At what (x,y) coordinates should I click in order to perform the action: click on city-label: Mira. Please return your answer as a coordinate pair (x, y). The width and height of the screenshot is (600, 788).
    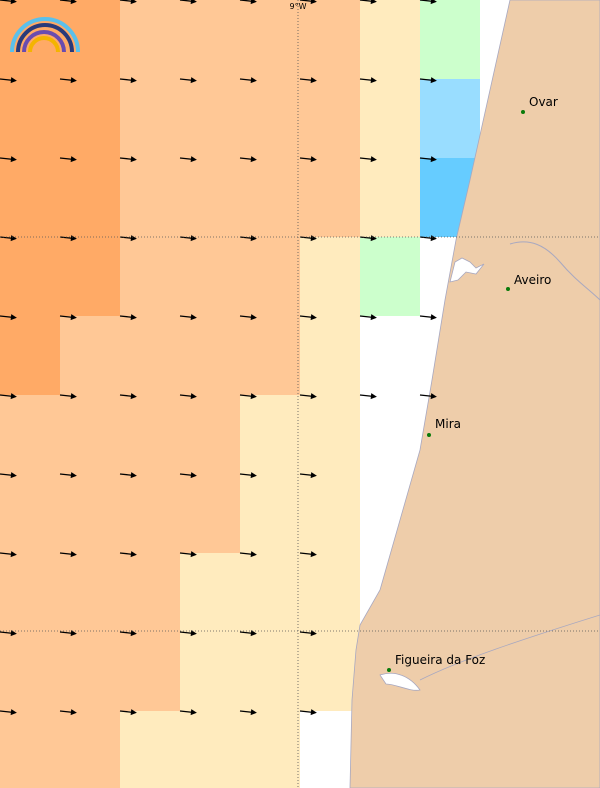
    Looking at the image, I should click on (448, 424).